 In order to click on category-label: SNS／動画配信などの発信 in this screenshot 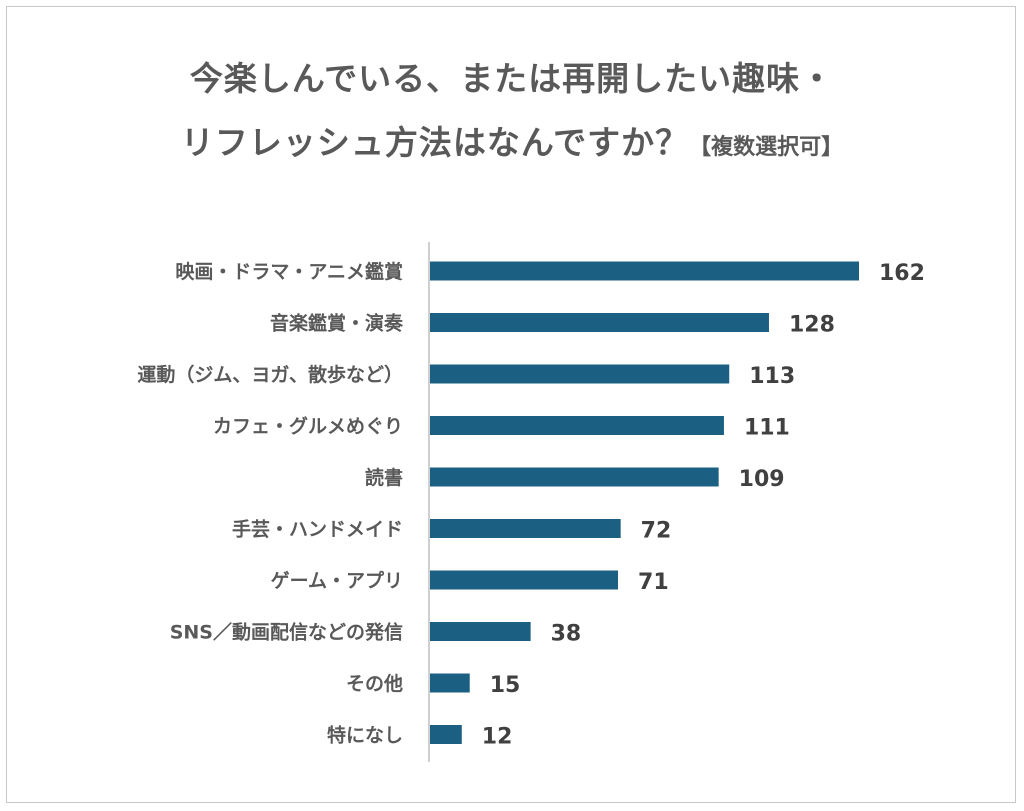, I will do `click(286, 632)`.